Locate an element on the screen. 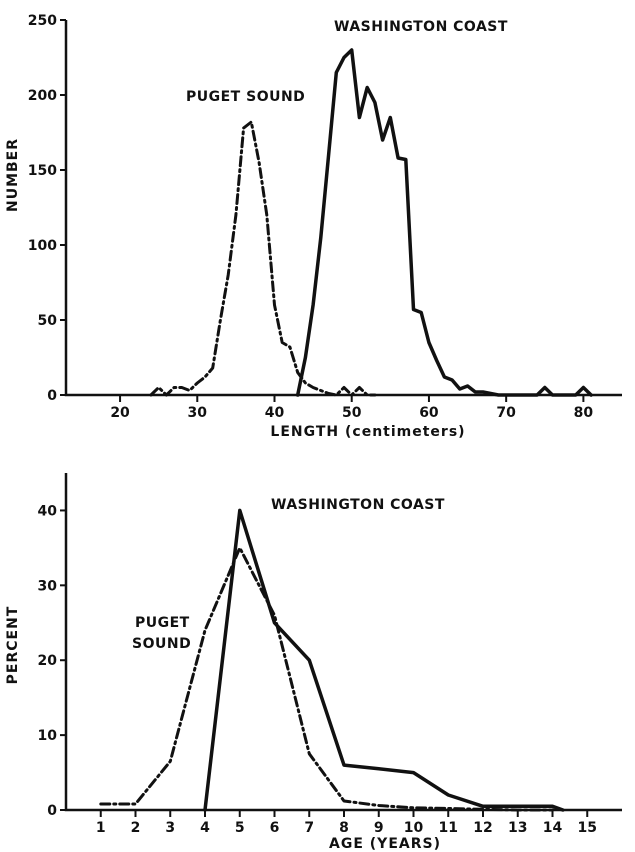 Image resolution: width=635 pixels, height=852 pixels. bottom-x-tick-label: 7 is located at coordinates (309, 828).